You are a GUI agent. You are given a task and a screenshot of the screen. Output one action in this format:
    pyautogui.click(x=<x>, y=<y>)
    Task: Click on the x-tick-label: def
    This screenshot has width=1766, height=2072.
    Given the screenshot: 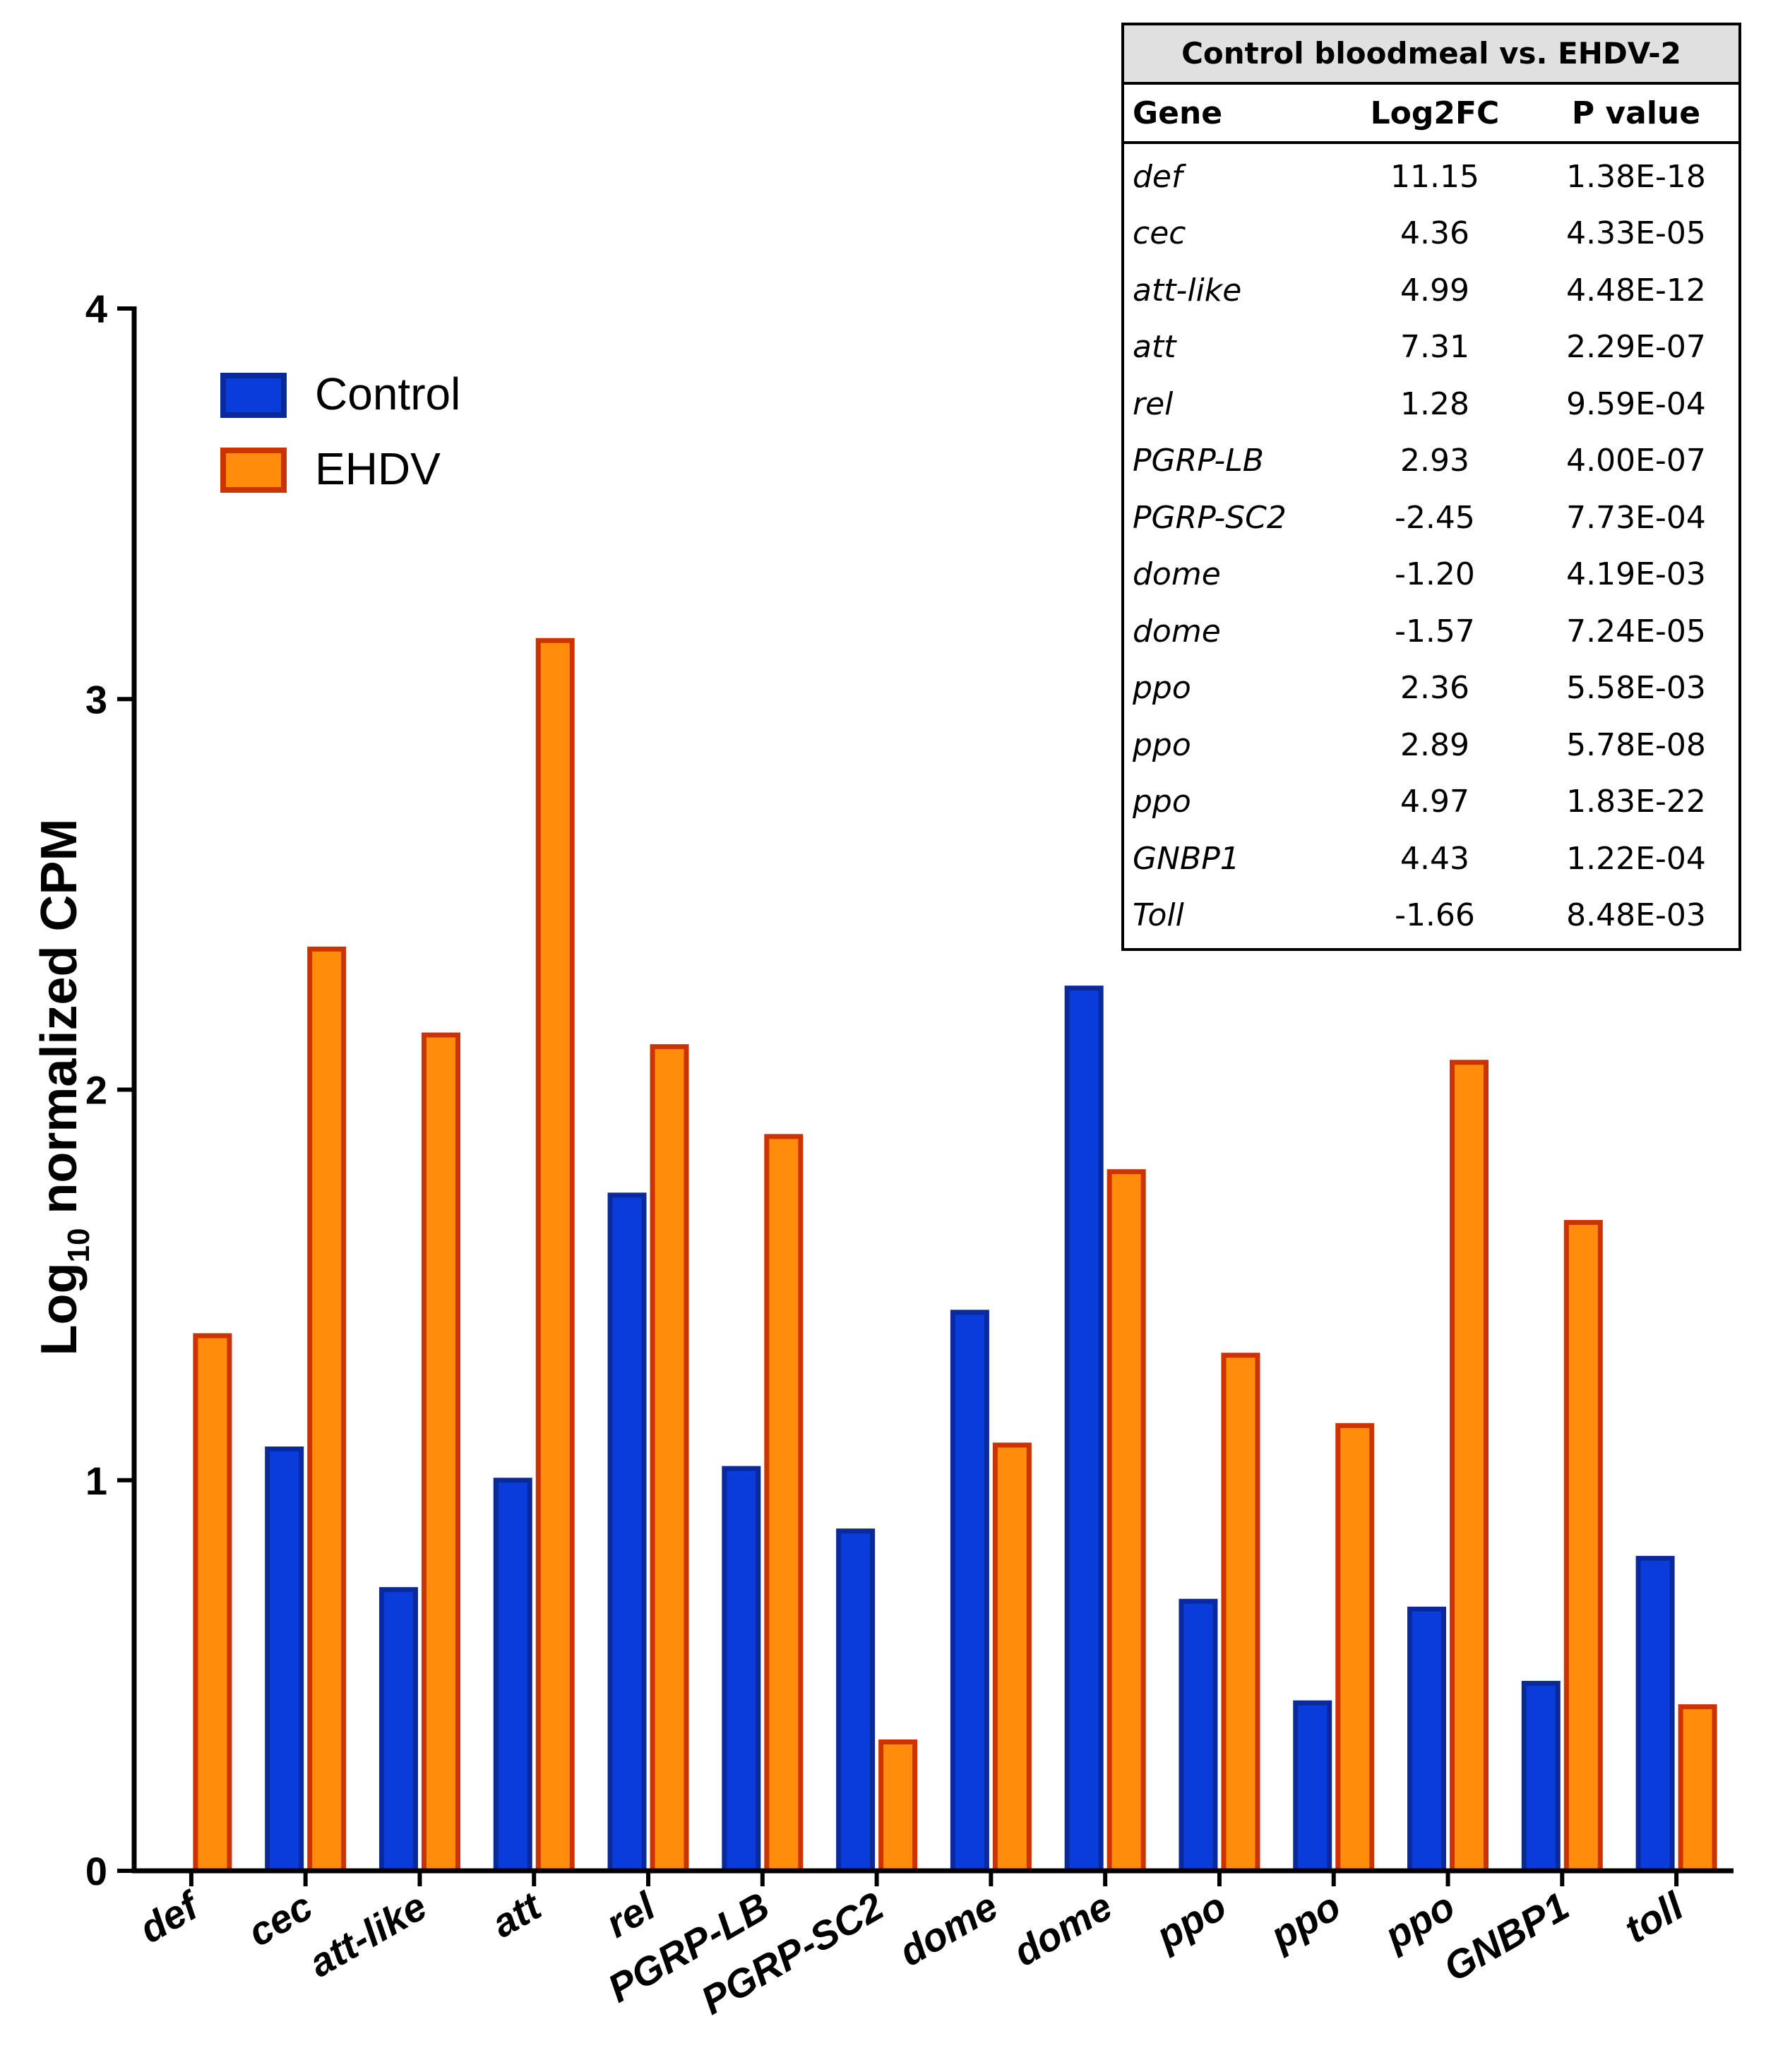 What is the action you would take?
    pyautogui.click(x=170, y=1916)
    